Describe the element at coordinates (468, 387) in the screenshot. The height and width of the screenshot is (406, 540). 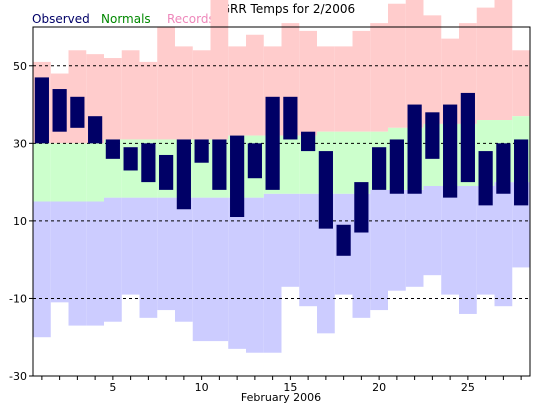
I see `x-tick-label-25: 25` at that location.